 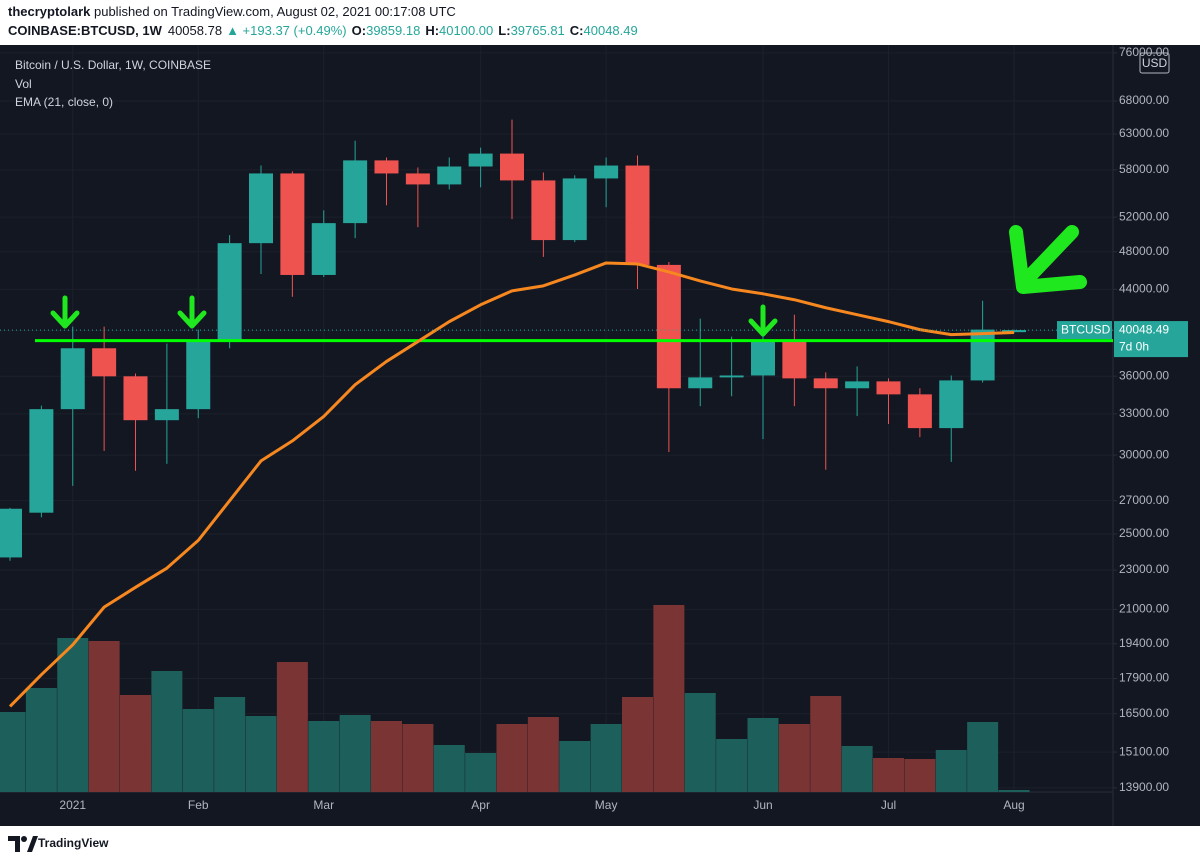 What do you see at coordinates (1144, 713) in the screenshot?
I see `y-tick-label: 16500.00` at bounding box center [1144, 713].